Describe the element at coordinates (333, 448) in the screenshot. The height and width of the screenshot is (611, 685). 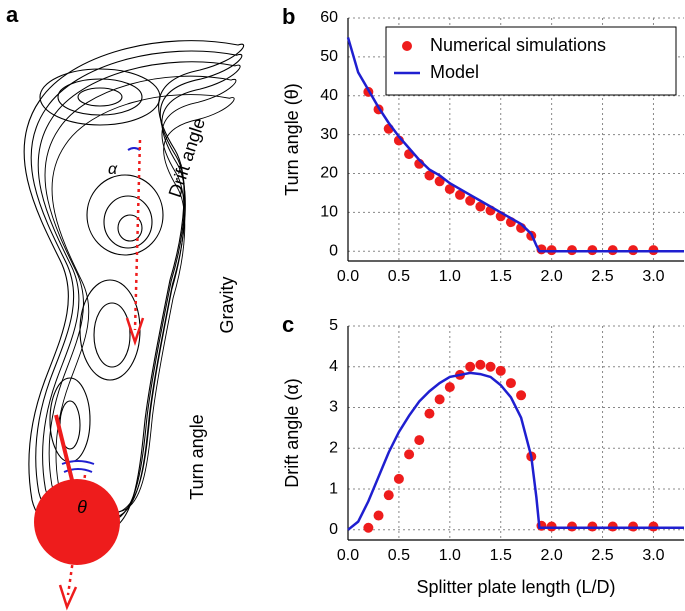
I see `y-tick-label: 2` at that location.